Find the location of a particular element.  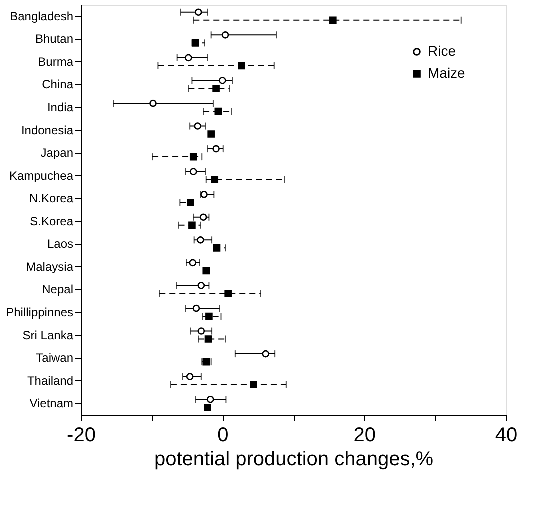

x-axis-title: potential production changes,% is located at coordinates (294, 459).